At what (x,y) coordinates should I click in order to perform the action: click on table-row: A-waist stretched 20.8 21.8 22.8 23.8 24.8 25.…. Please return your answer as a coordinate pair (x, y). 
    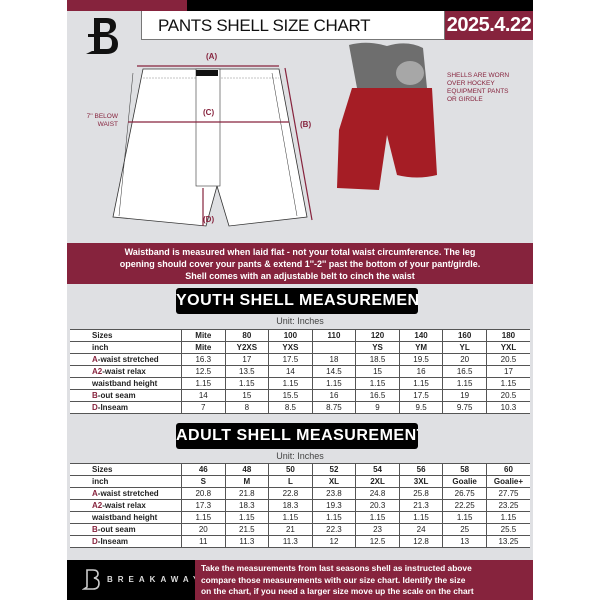
    Looking at the image, I should click on (300, 493).